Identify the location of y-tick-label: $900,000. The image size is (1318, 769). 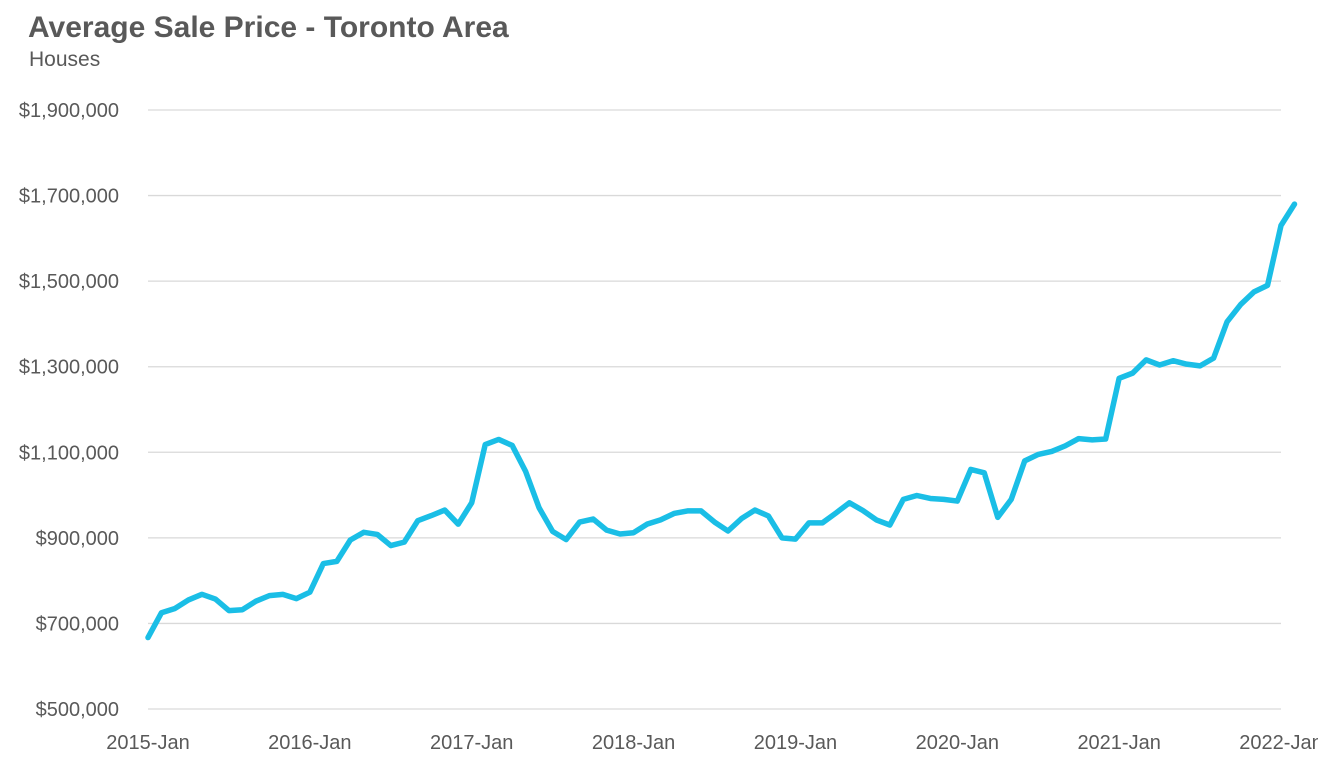
(77, 539).